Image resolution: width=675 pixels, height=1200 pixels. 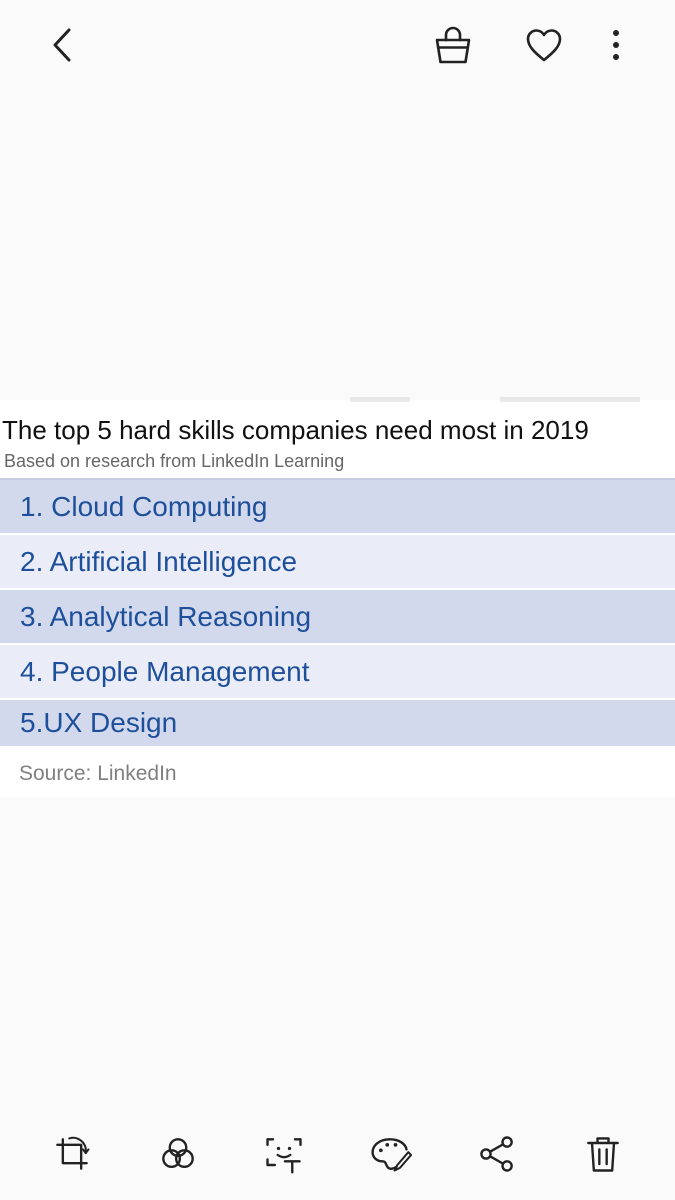 I want to click on text-recognition-icon, so click(x=284, y=1156).